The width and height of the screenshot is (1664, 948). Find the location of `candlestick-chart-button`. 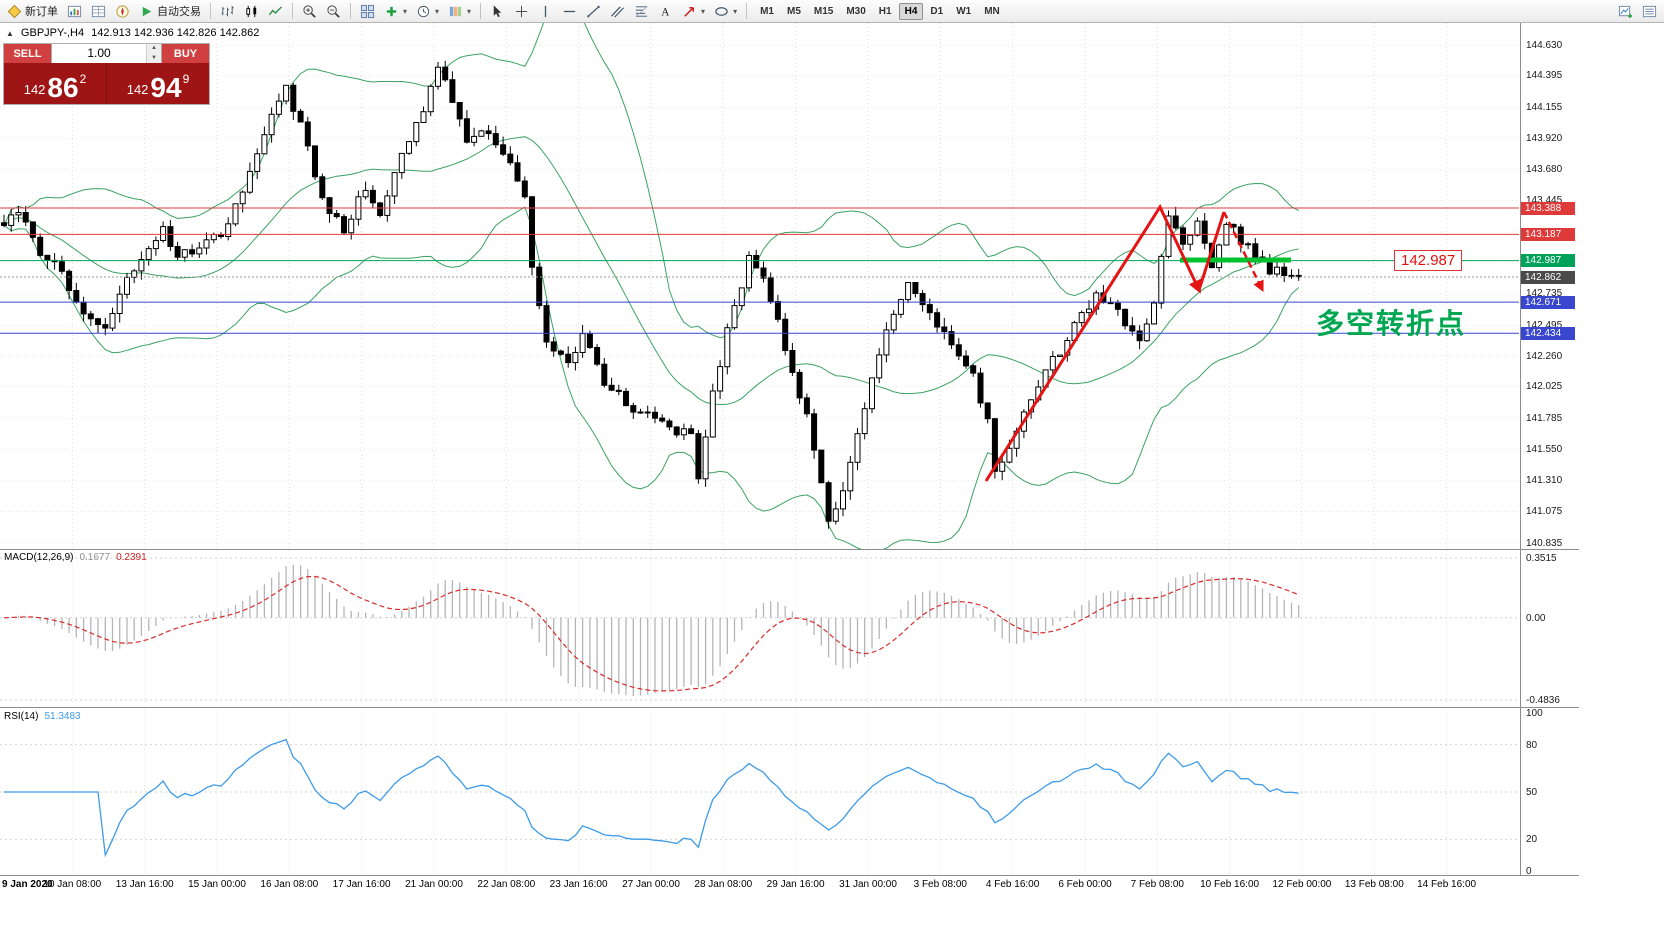

candlestick-chart-button is located at coordinates (251, 11).